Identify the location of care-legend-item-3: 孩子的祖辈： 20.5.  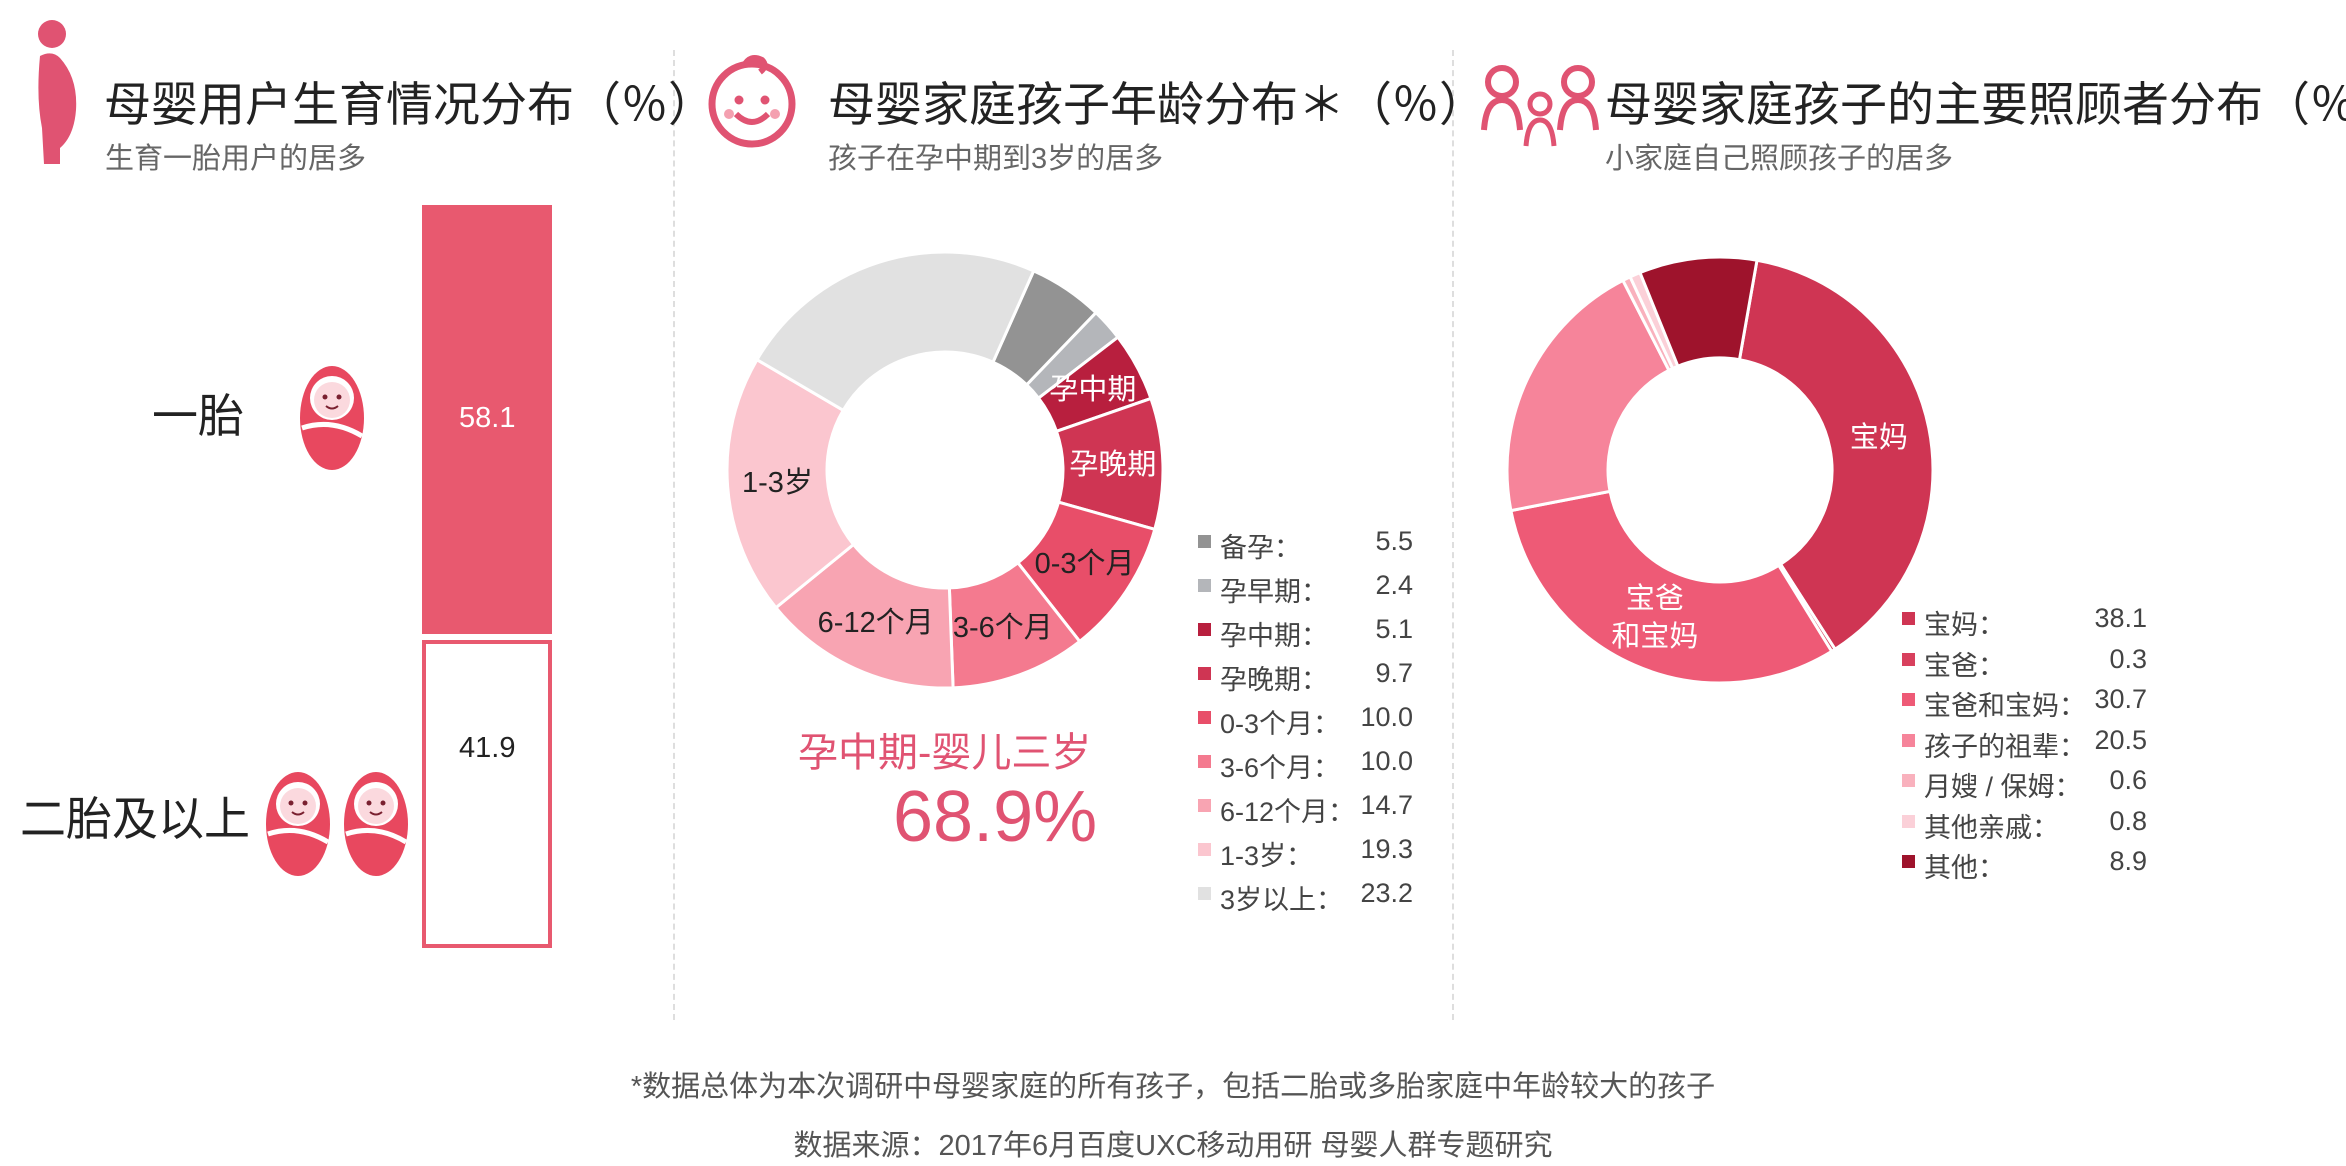
(2024, 743).